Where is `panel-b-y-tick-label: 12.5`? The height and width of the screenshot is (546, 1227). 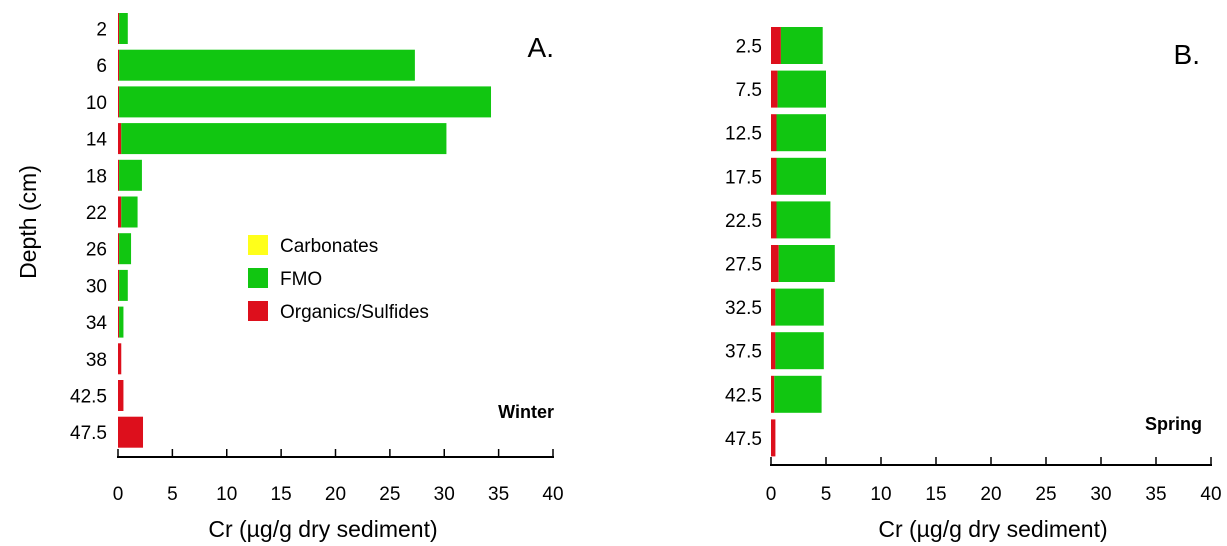 panel-b-y-tick-label: 12.5 is located at coordinates (743, 134).